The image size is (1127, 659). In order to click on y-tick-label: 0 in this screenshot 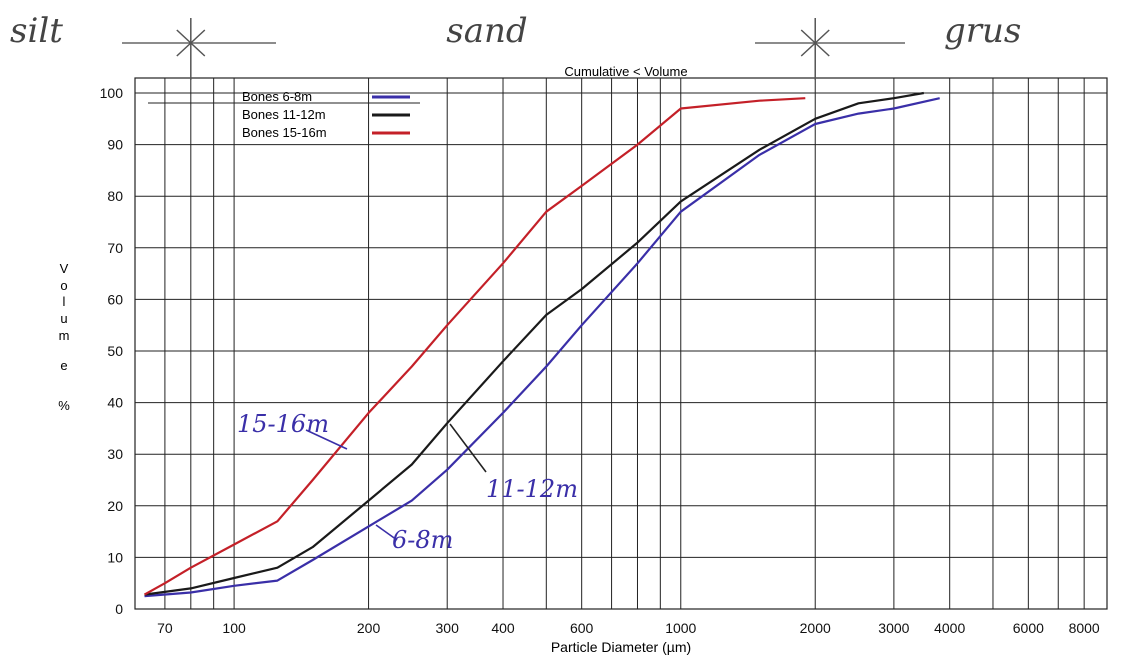, I will do `click(119, 609)`.